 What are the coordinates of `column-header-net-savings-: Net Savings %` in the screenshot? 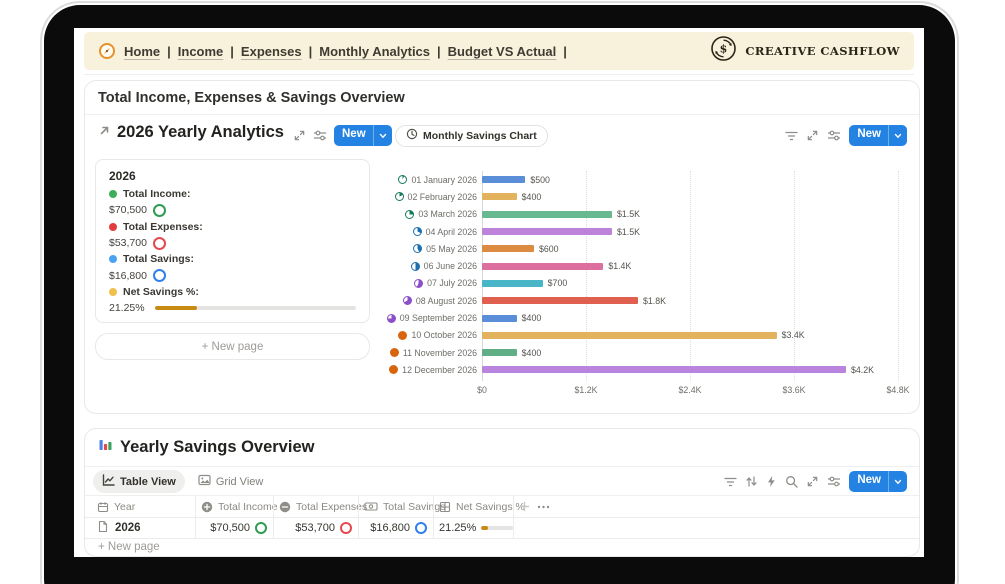 It's located at (482, 506).